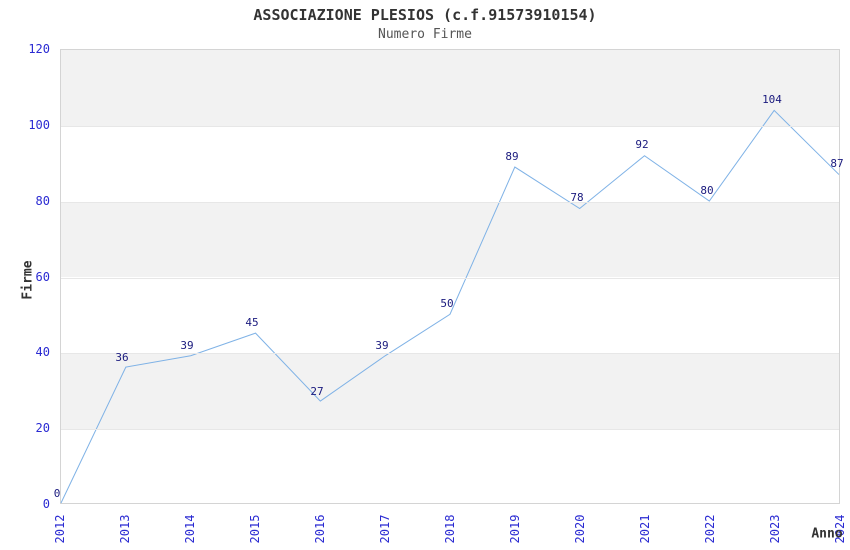  I want to click on x-axis-title: Anno, so click(827, 534).